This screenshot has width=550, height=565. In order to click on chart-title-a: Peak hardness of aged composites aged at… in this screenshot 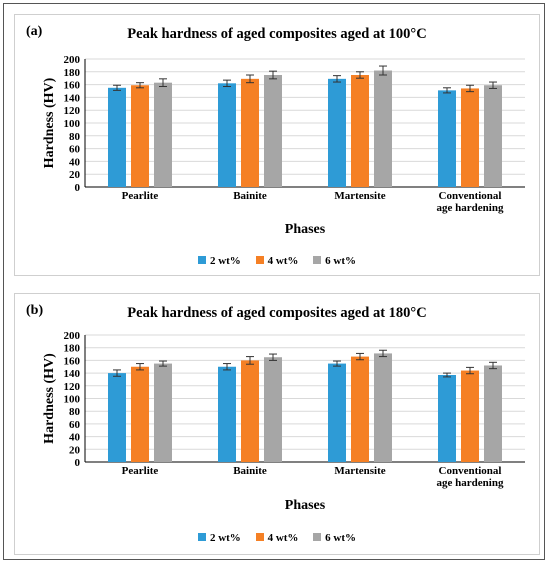, I will do `click(277, 34)`.